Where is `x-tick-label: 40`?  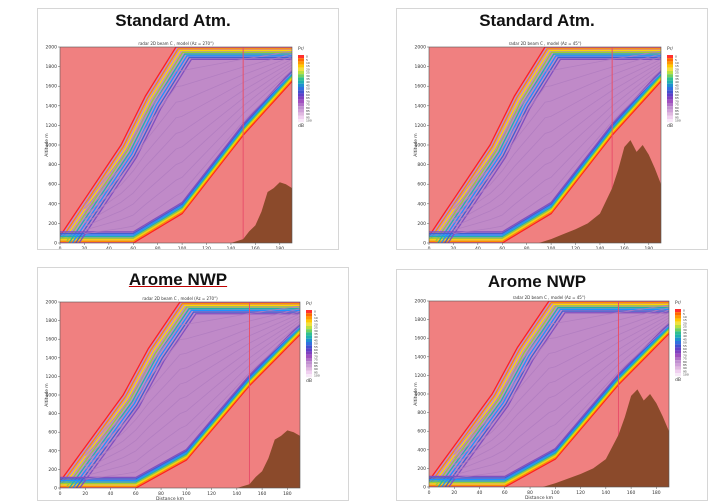 x-tick-label: 40 is located at coordinates (111, 494).